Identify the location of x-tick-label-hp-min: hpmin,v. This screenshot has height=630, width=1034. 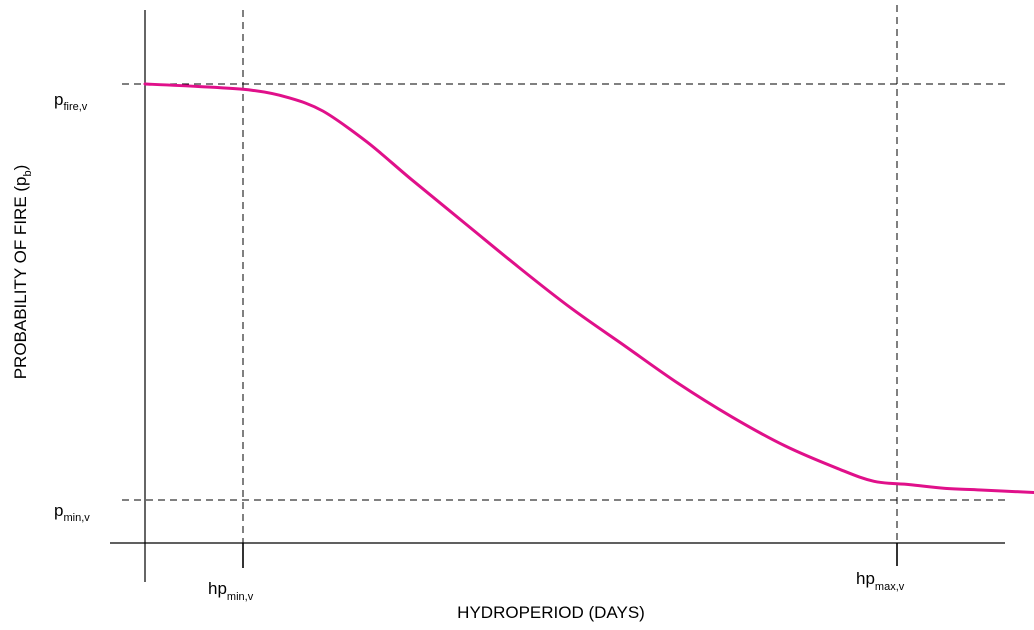
(231, 591).